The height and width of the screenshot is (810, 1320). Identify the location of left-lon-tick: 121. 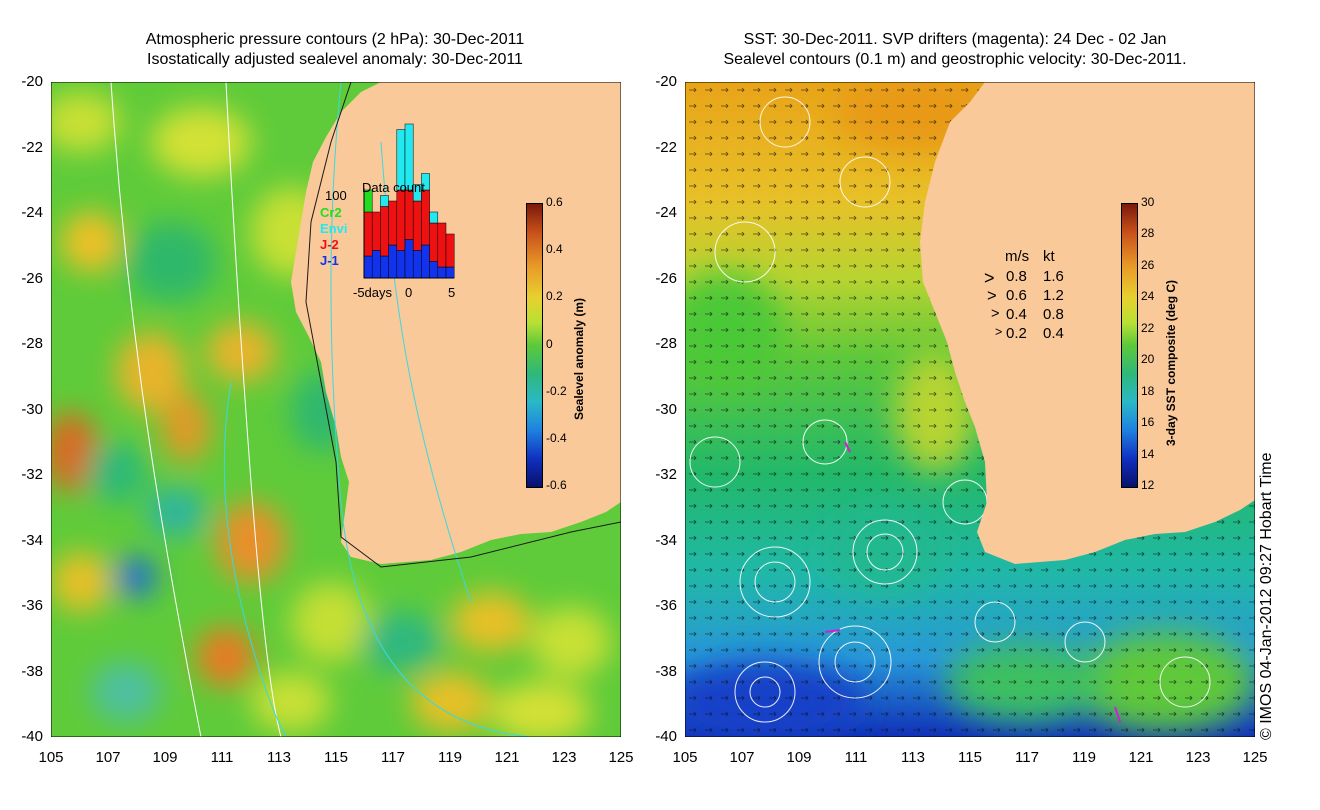
(507, 757).